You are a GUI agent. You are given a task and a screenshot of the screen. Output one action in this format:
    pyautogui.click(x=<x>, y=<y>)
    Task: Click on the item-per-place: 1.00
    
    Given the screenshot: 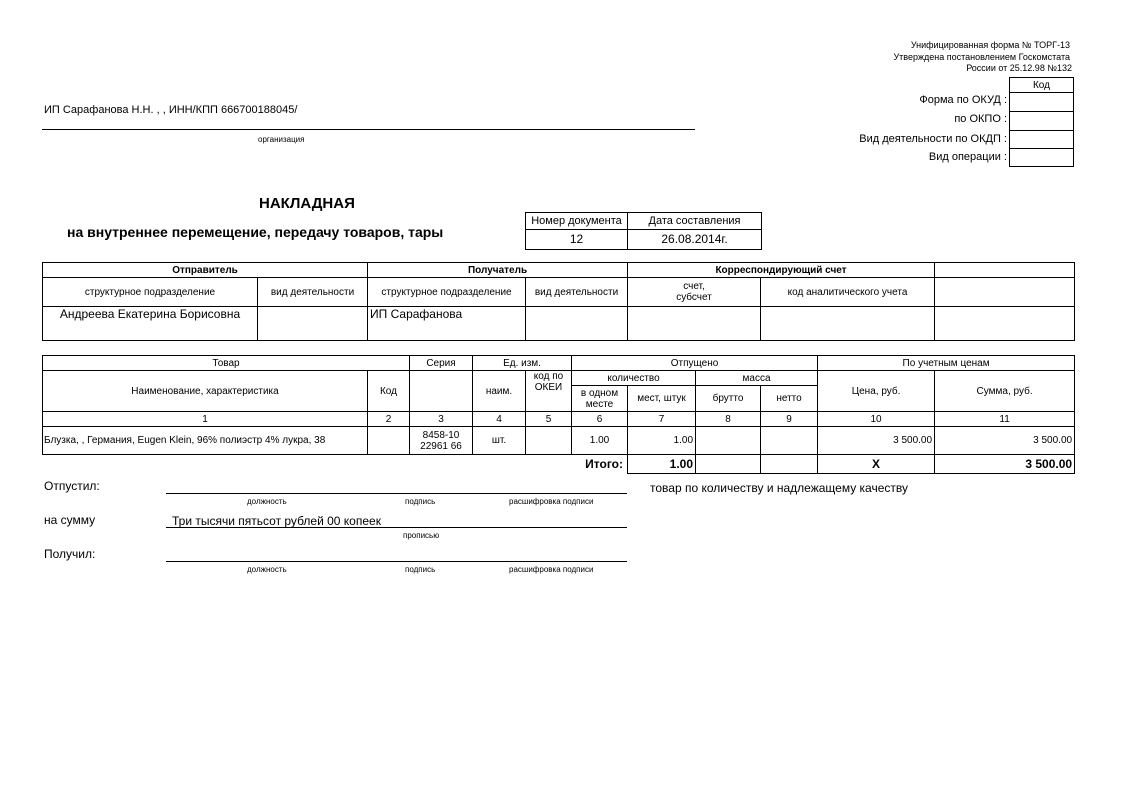 What is the action you would take?
    pyautogui.click(x=600, y=440)
    